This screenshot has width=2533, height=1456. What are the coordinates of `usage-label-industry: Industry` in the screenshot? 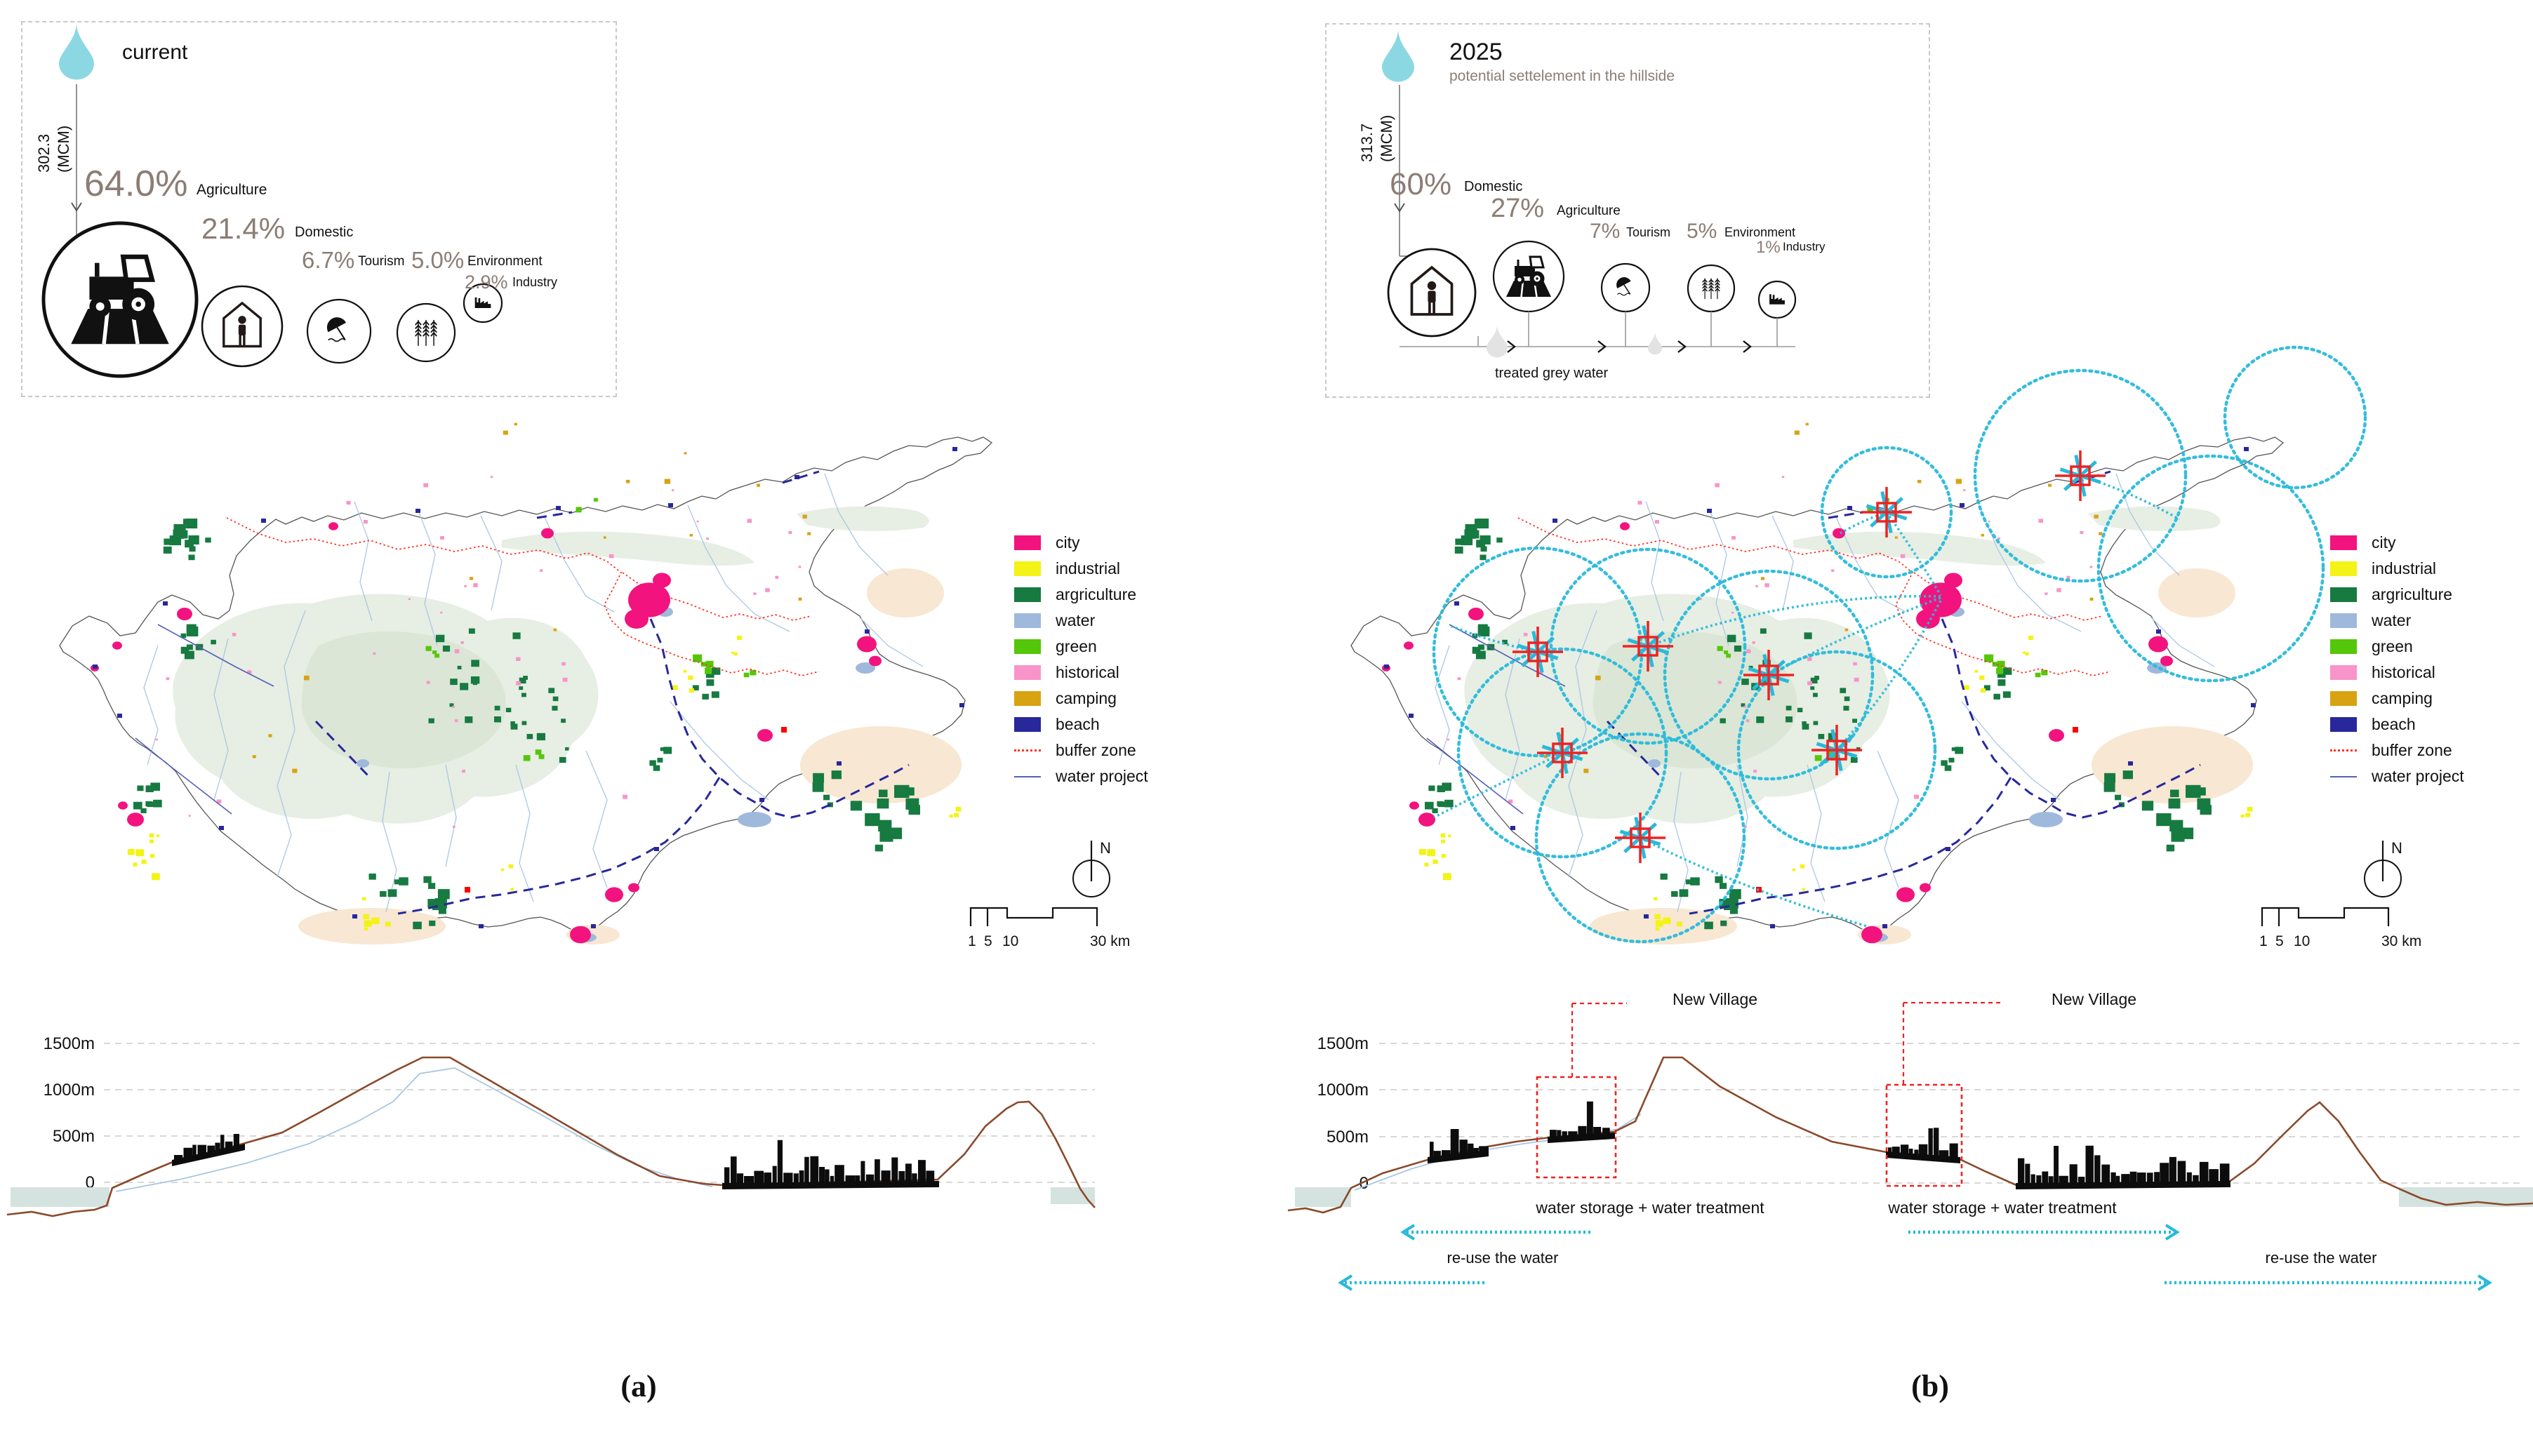 It's located at (535, 282).